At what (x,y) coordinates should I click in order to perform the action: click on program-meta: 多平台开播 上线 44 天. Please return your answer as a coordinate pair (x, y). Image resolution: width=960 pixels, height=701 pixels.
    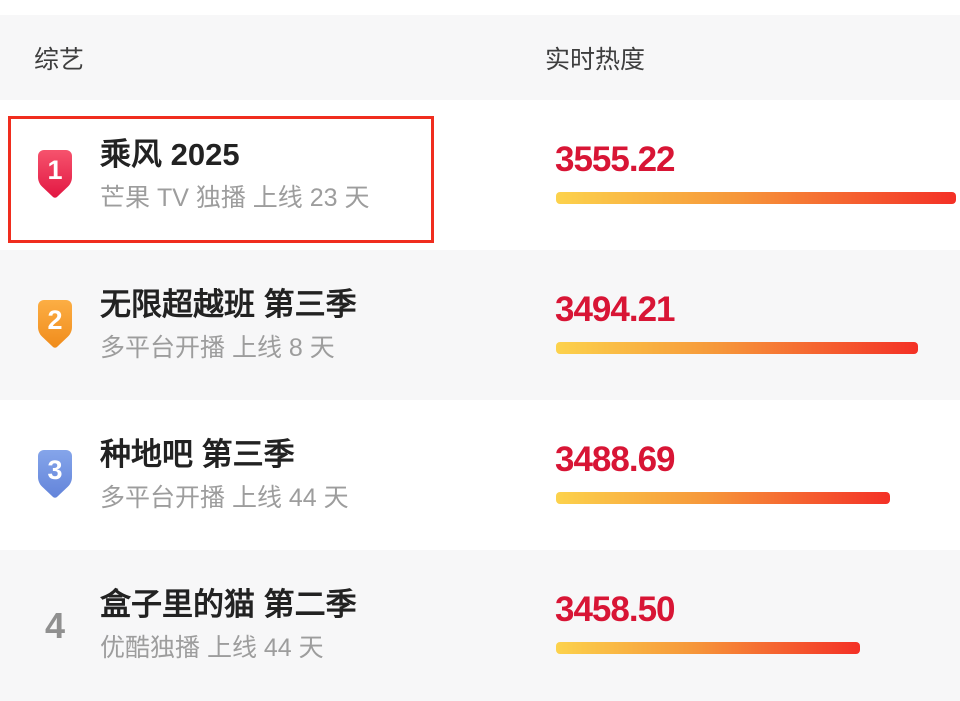
    Looking at the image, I should click on (224, 498).